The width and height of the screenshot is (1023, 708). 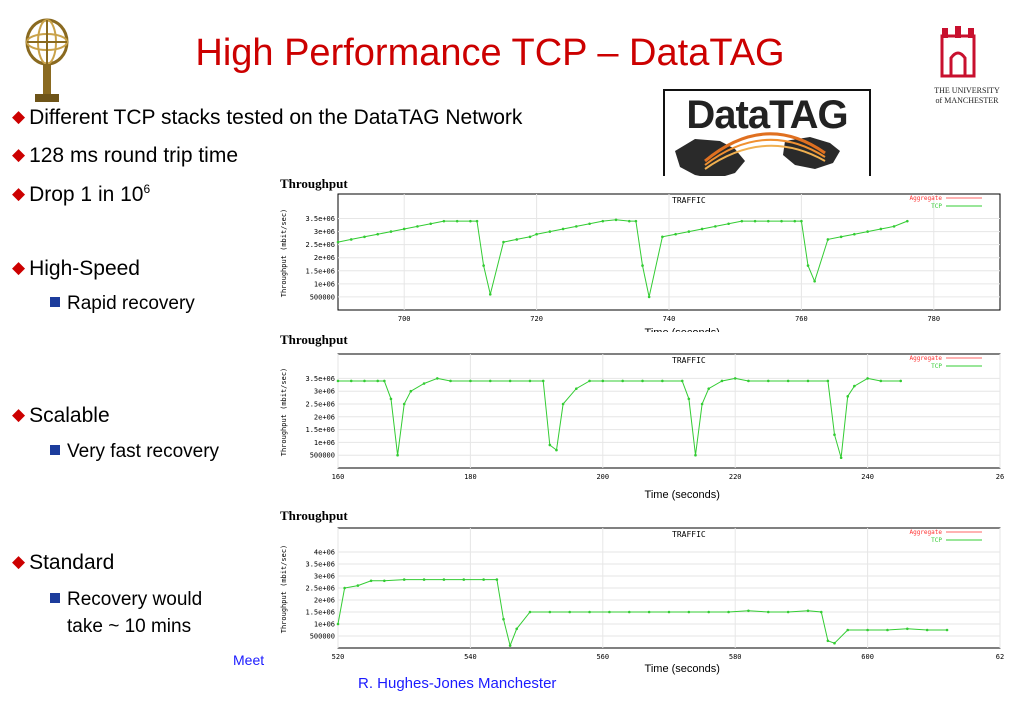 I want to click on footer-meeting: Meet, so click(x=249, y=660).